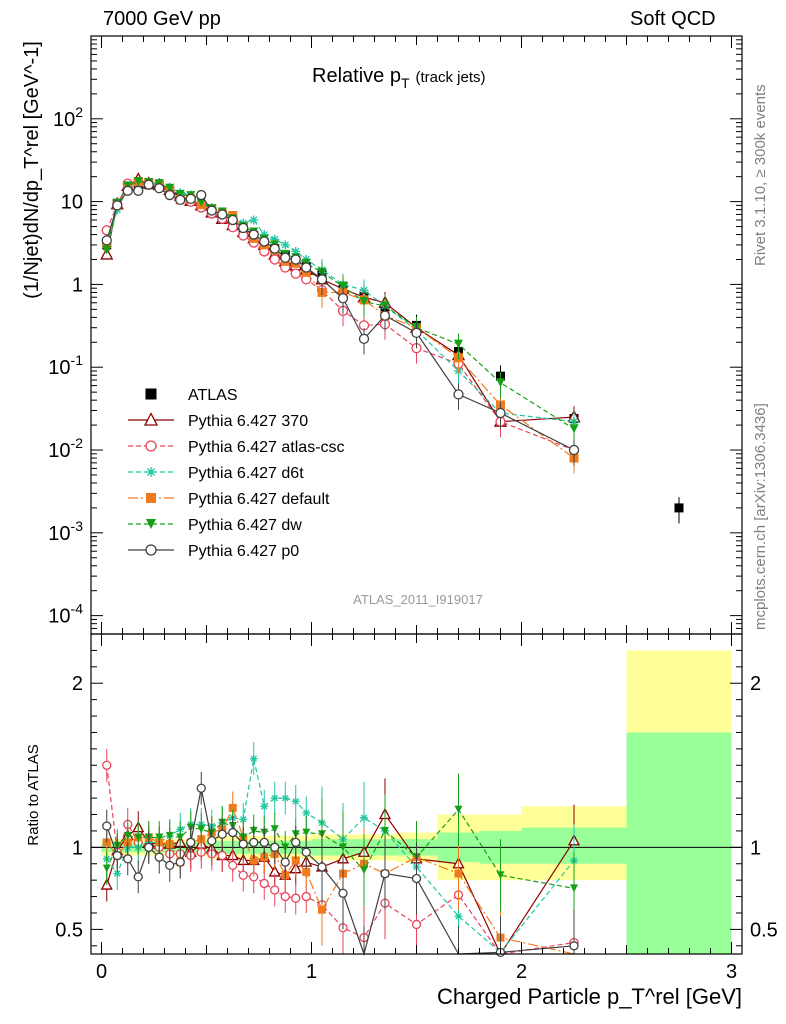  What do you see at coordinates (760, 516) in the screenshot?
I see `mcplots-label: mcplots.cern.ch [arXiv:1306.3436]` at bounding box center [760, 516].